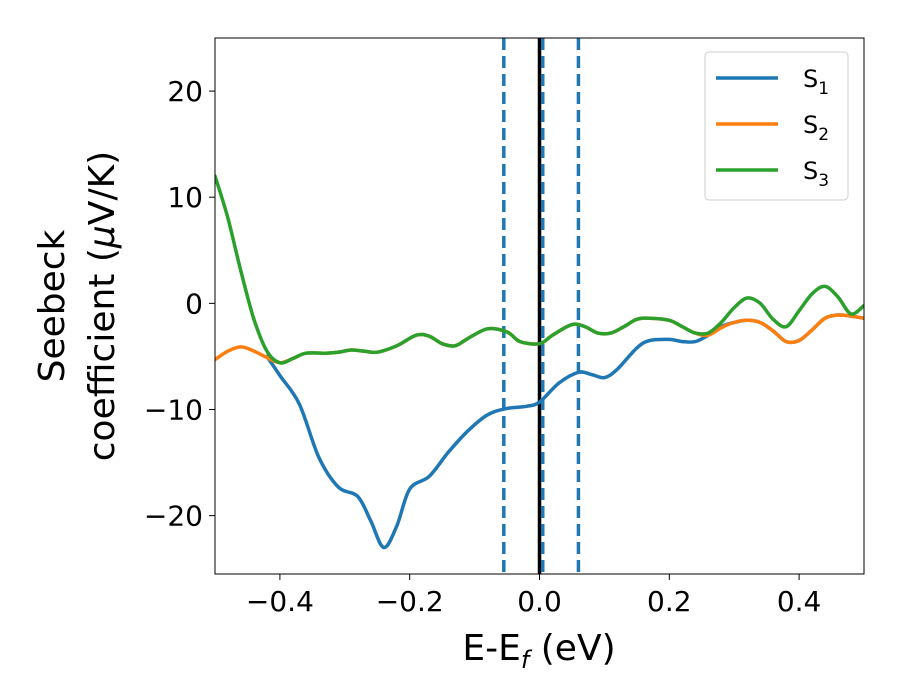 This screenshot has height=700, width=900. What do you see at coordinates (816, 82) in the screenshot?
I see `legend-label-s1: S1` at bounding box center [816, 82].